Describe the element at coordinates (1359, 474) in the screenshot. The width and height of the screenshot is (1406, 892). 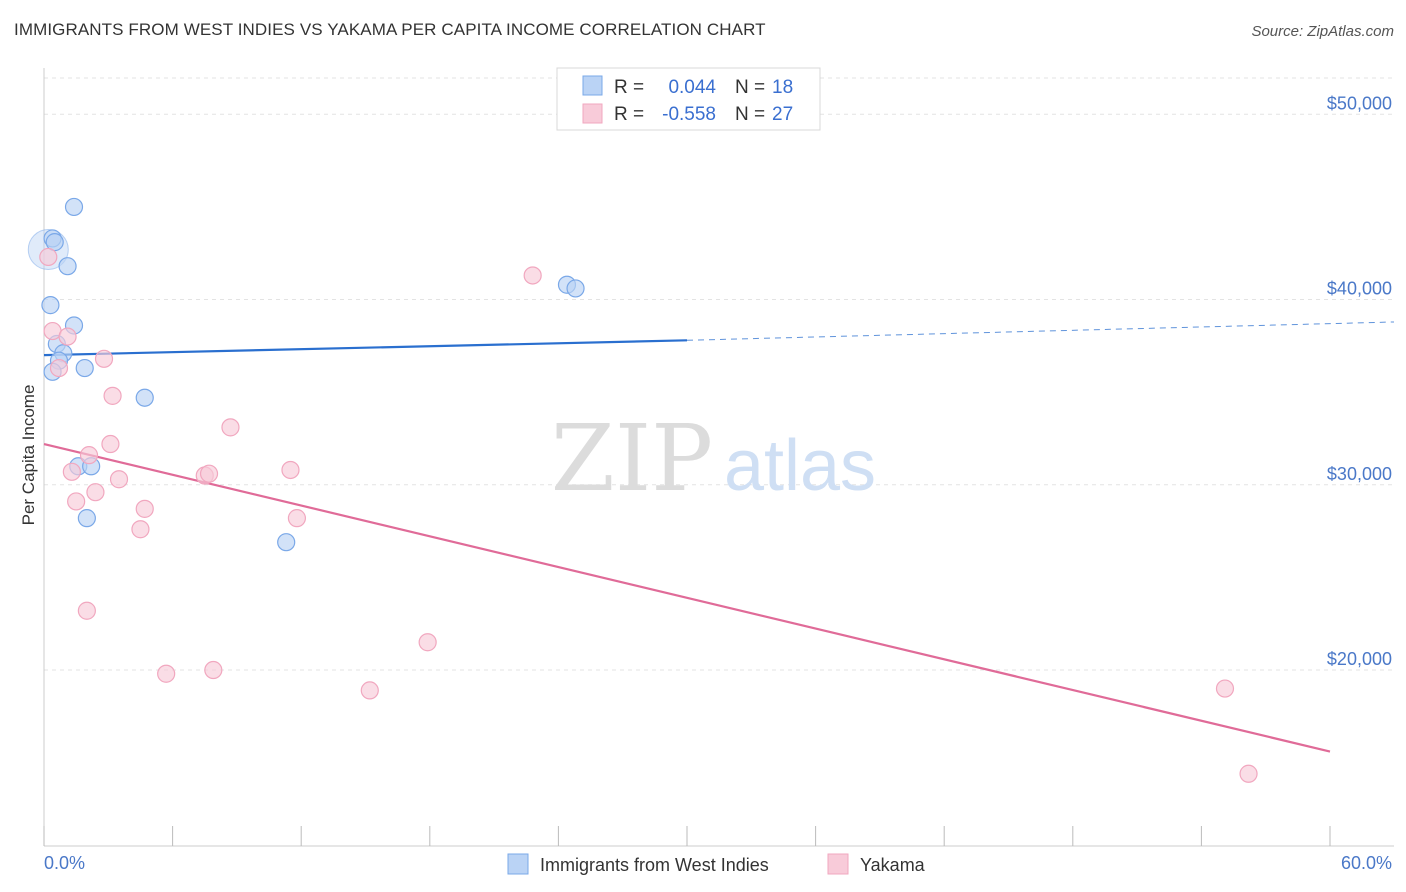
I see `y-tick-label-30000: $30,000` at that location.